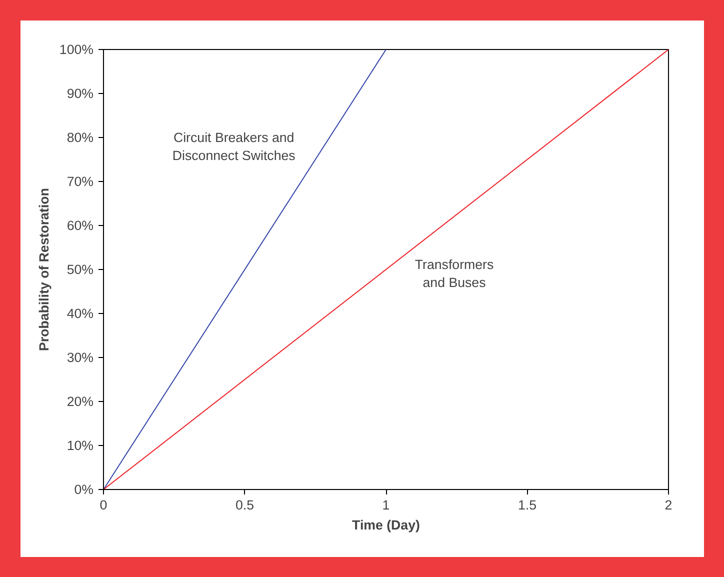 This screenshot has height=577, width=724. Describe the element at coordinates (386, 525) in the screenshot. I see `x-axis-title: Time (Day)` at that location.